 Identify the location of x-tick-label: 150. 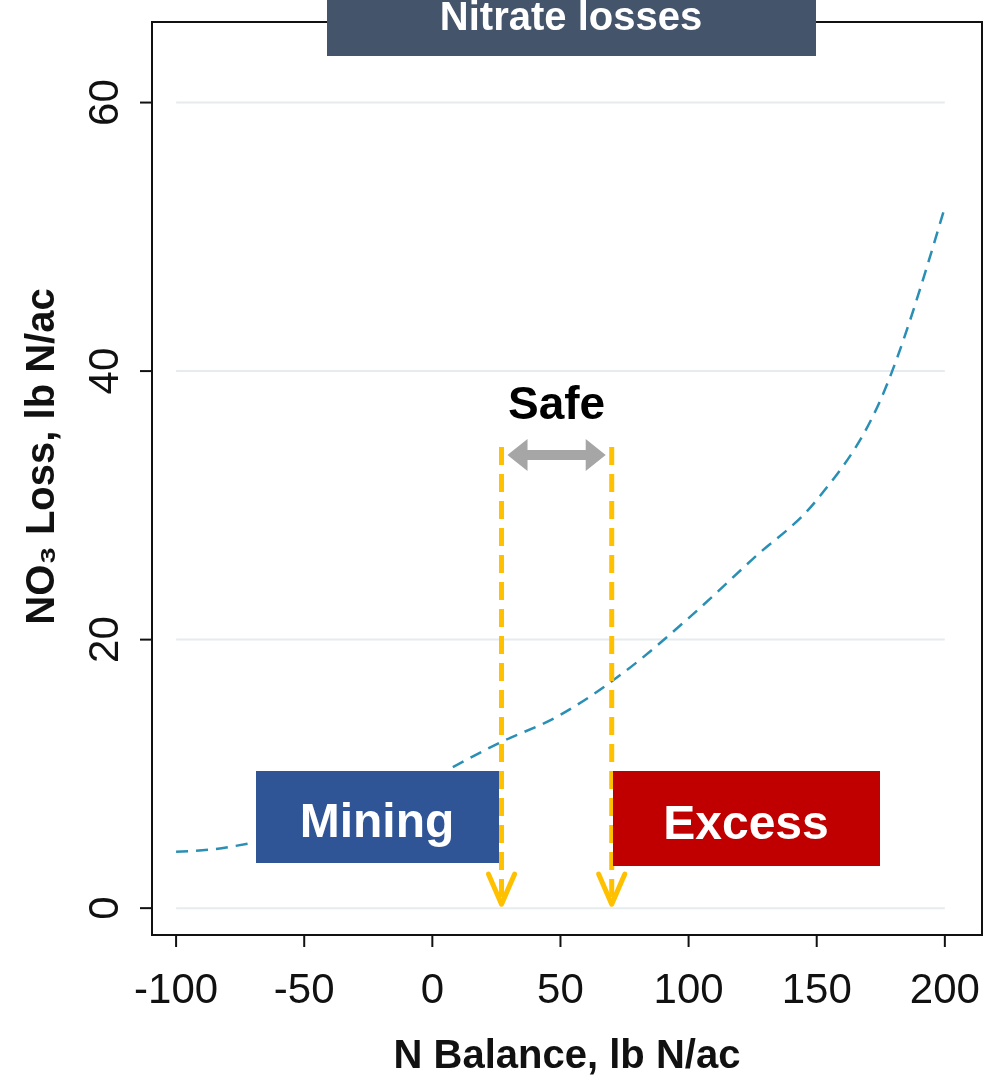
(816, 988).